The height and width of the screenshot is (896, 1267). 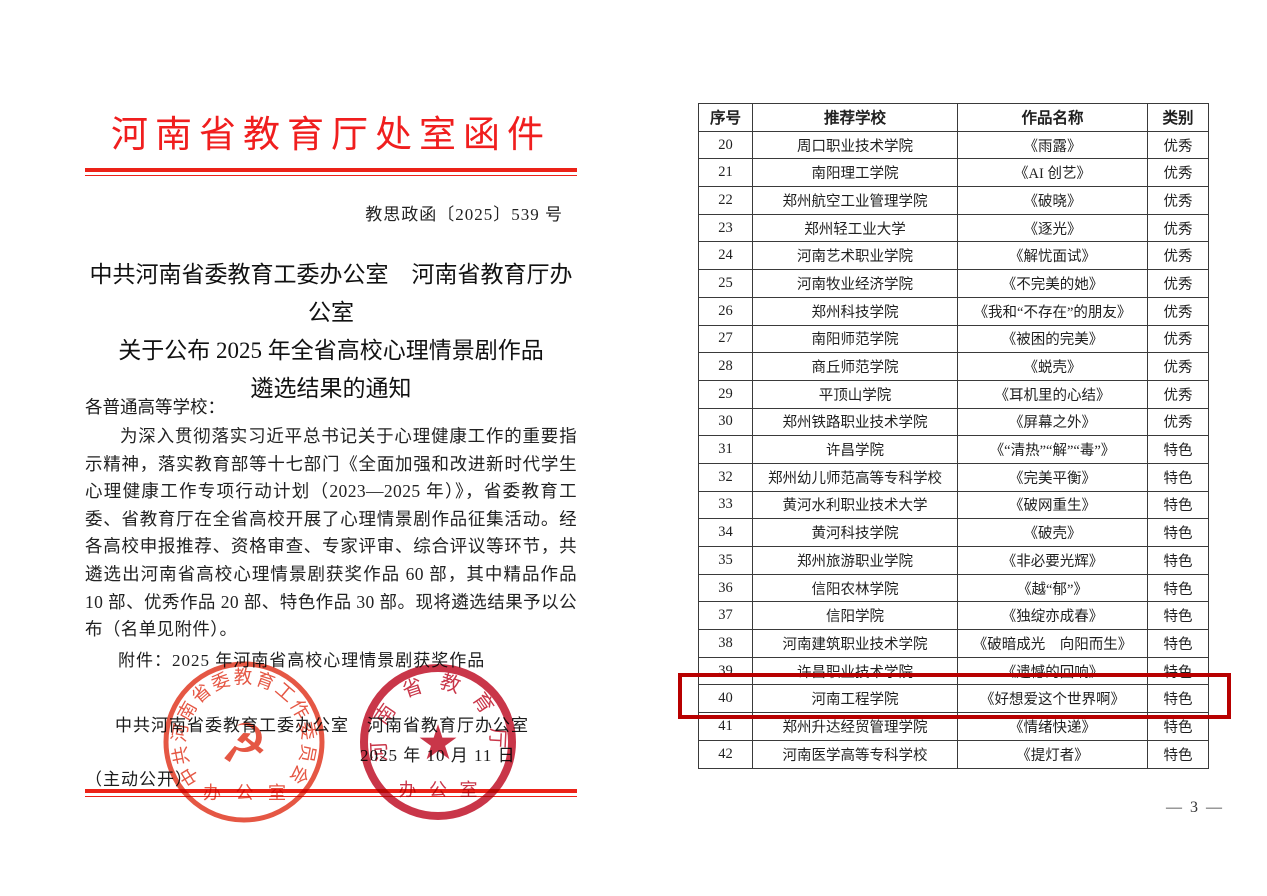 I want to click on column-header-3: 类别, so click(x=1178, y=117).